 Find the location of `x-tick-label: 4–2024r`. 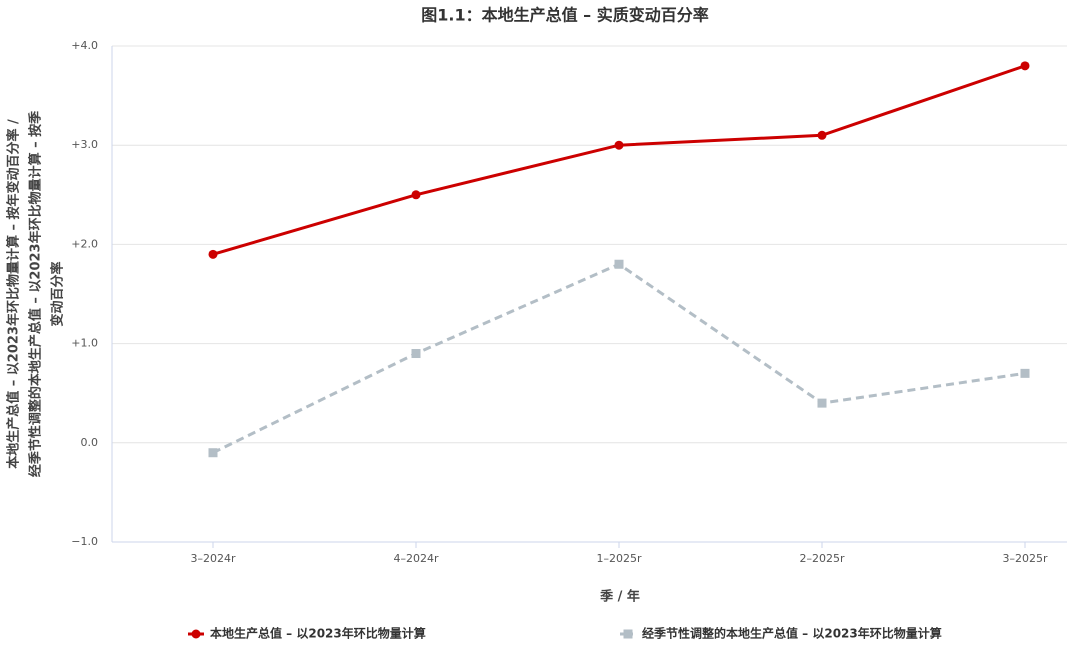

x-tick-label: 4–2024r is located at coordinates (415, 558).